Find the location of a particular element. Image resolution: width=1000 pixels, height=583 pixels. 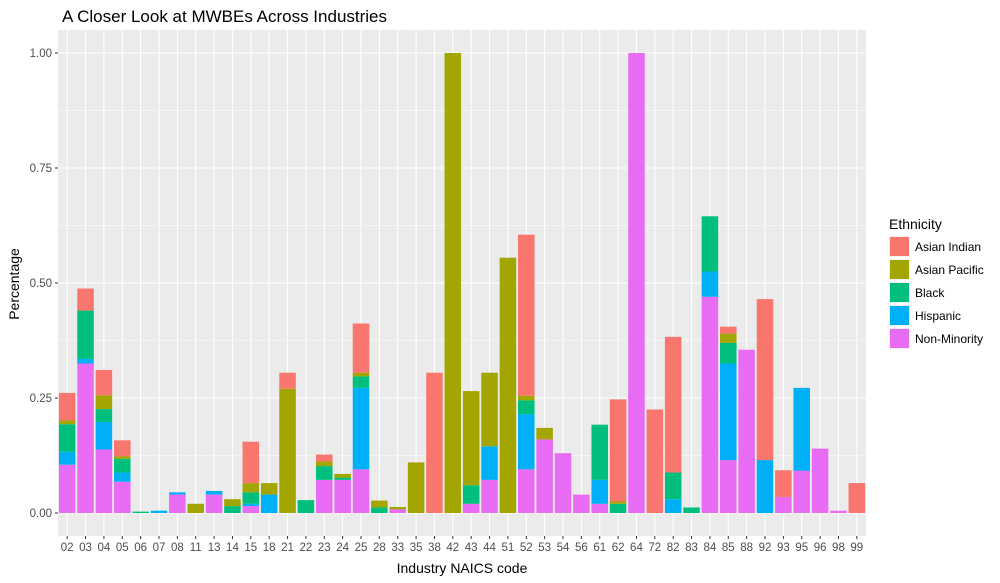

x-tick-label: 92 is located at coordinates (765, 548).